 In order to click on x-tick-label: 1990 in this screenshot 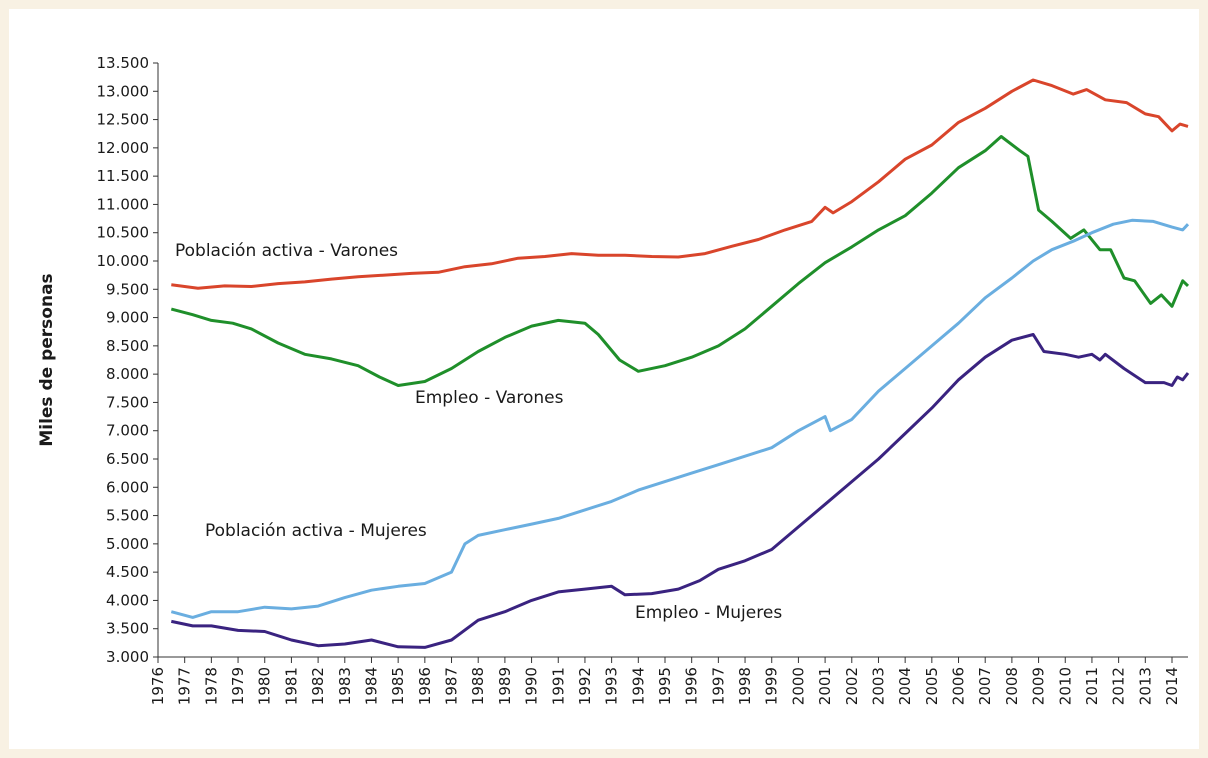, I will do `click(532, 686)`.